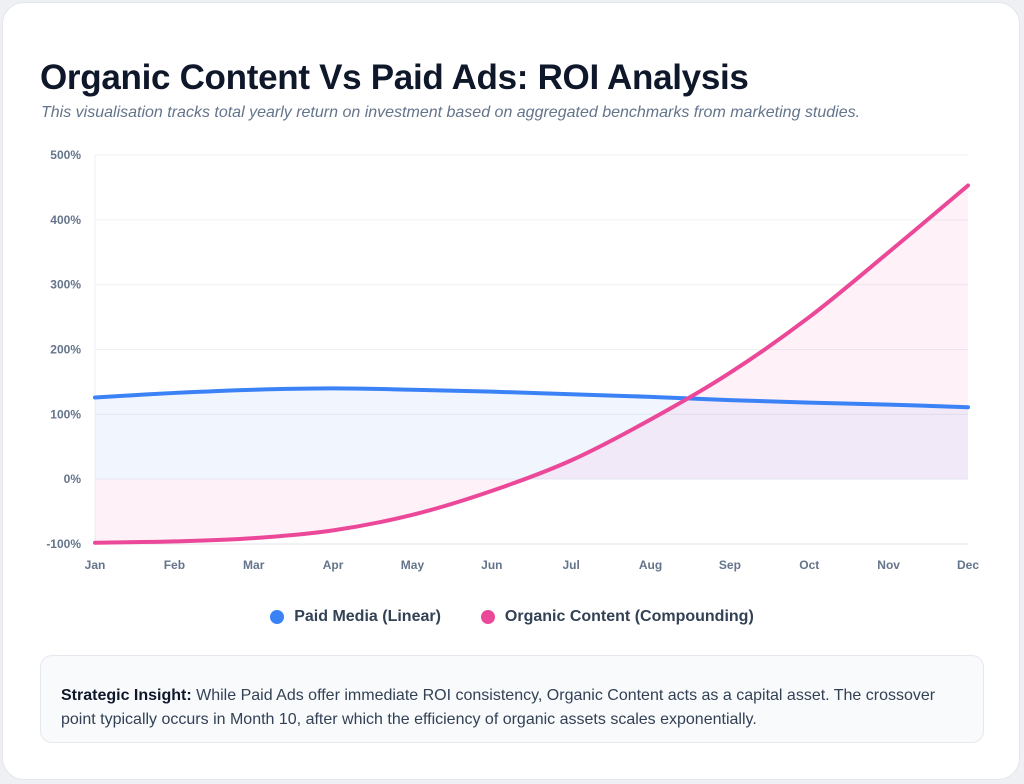 The image size is (1024, 784). Describe the element at coordinates (968, 565) in the screenshot. I see `x-tick-label: Dec` at that location.